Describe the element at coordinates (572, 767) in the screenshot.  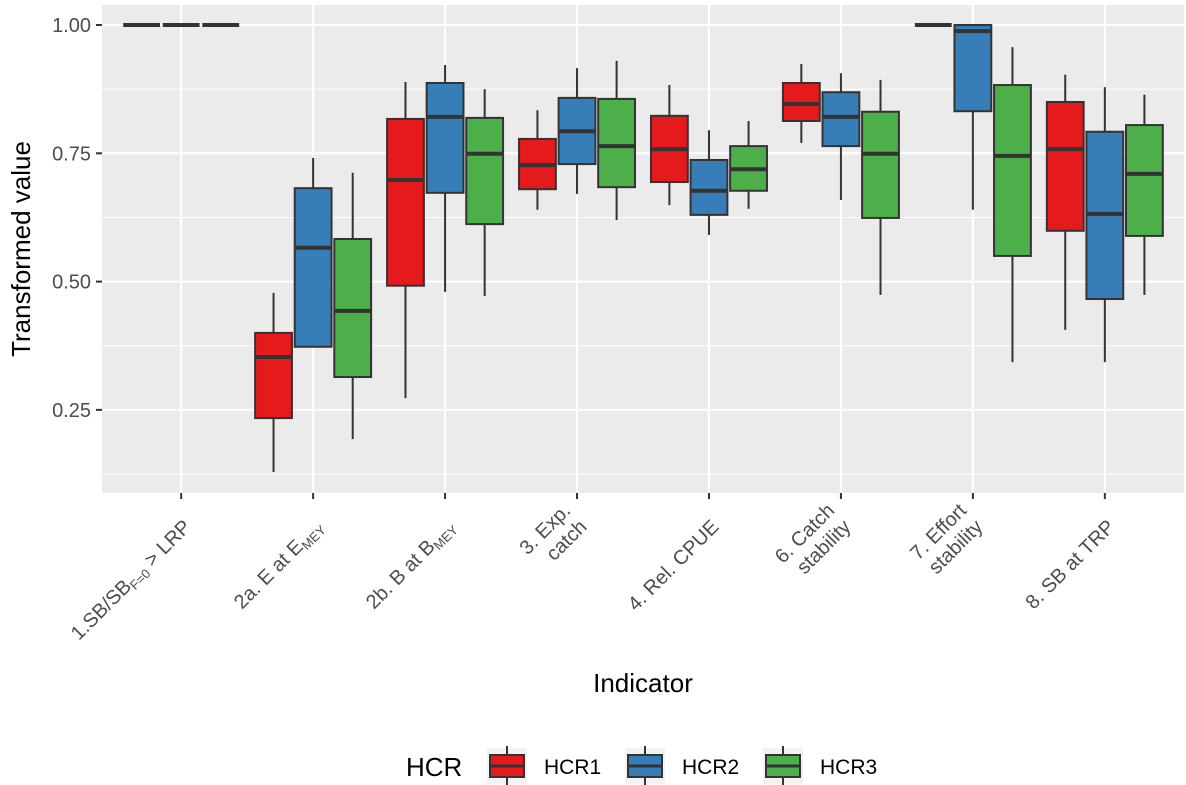
I see `legend-label: HCR1` at that location.